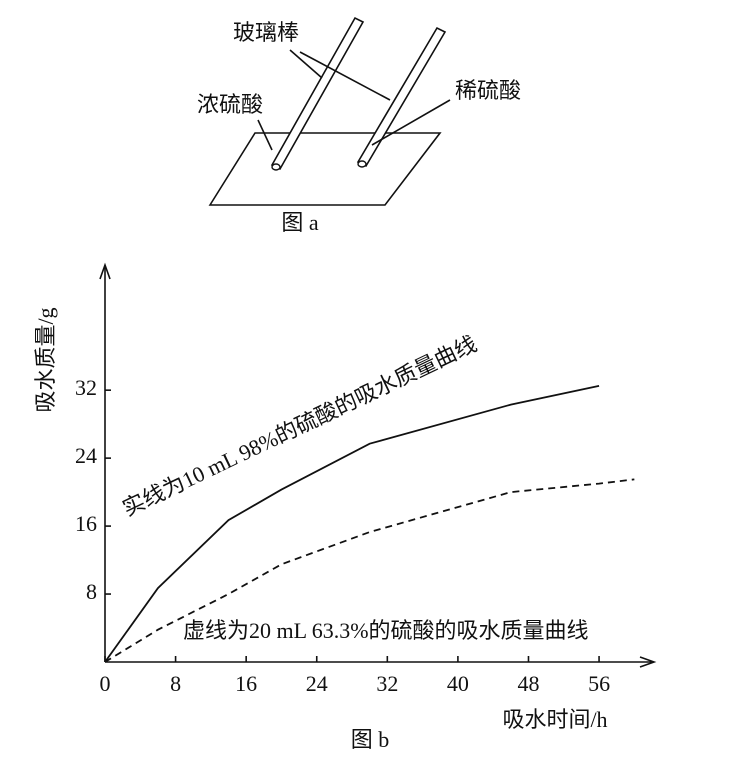 The image size is (734, 758). Describe the element at coordinates (599, 683) in the screenshot. I see `x-tick-label: 56` at that location.